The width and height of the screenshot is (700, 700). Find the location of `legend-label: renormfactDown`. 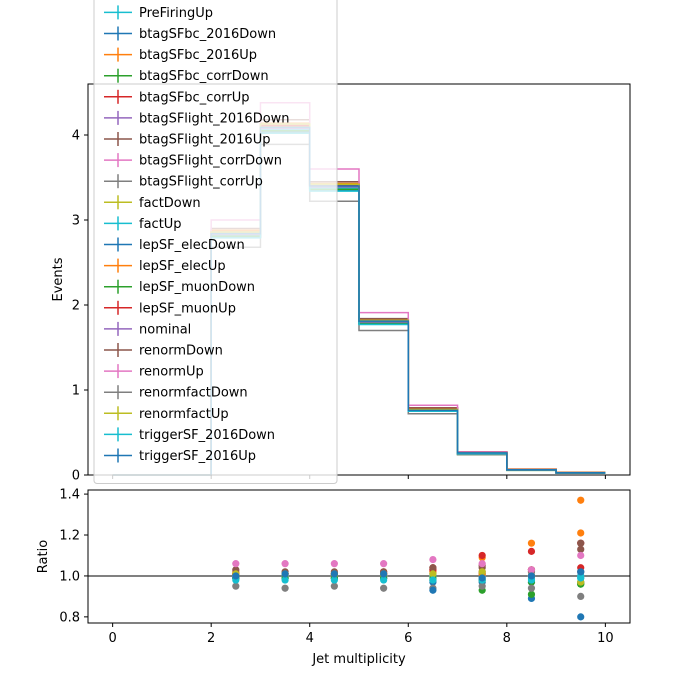

legend-label: renormfactDown is located at coordinates (193, 393).